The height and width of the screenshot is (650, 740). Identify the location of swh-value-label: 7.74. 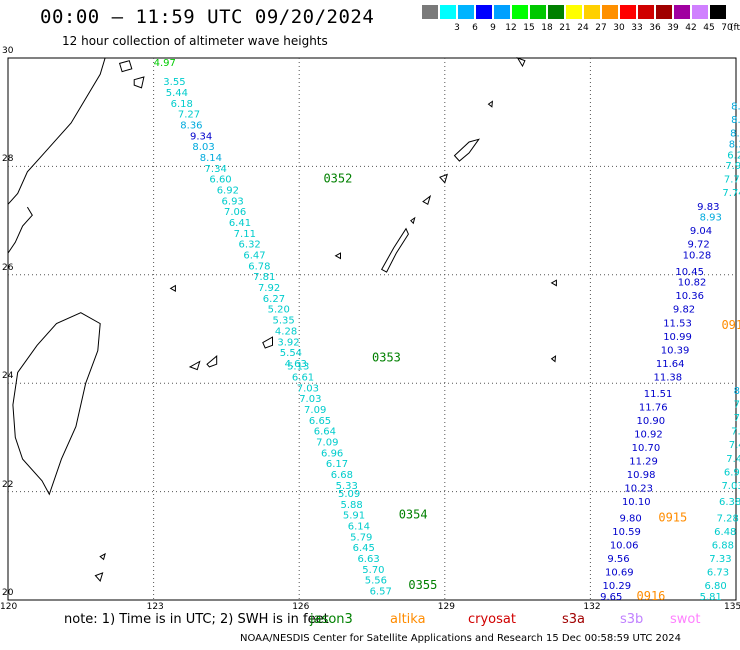
(731, 193).